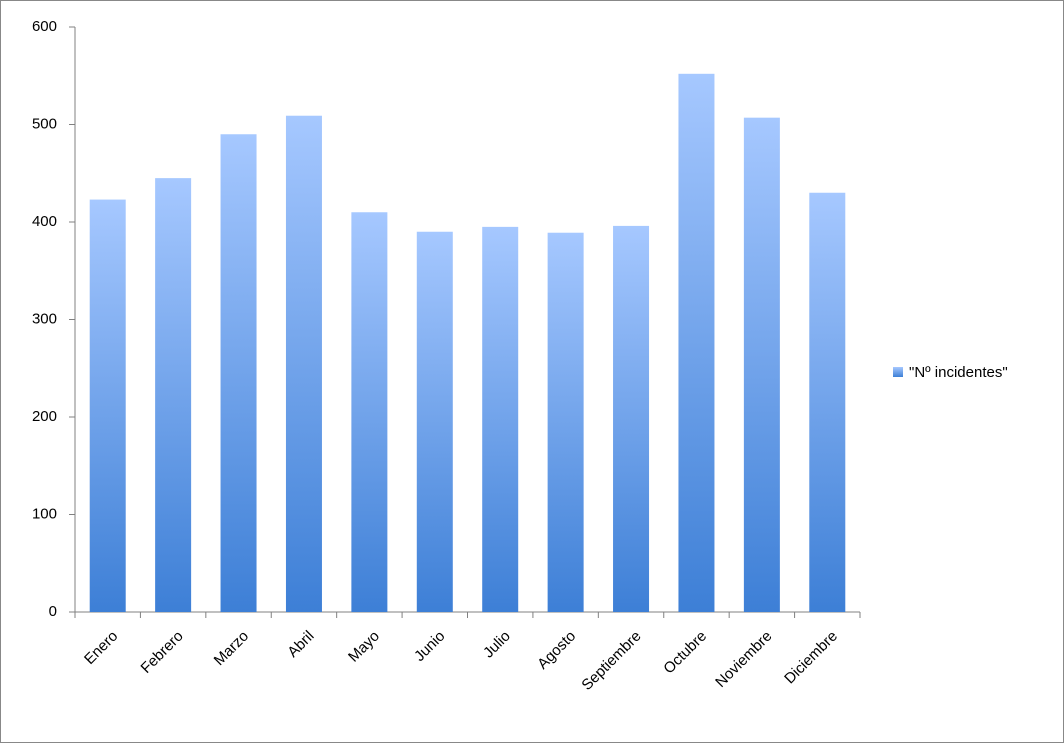  I want to click on y-tick-label: 500, so click(44, 123).